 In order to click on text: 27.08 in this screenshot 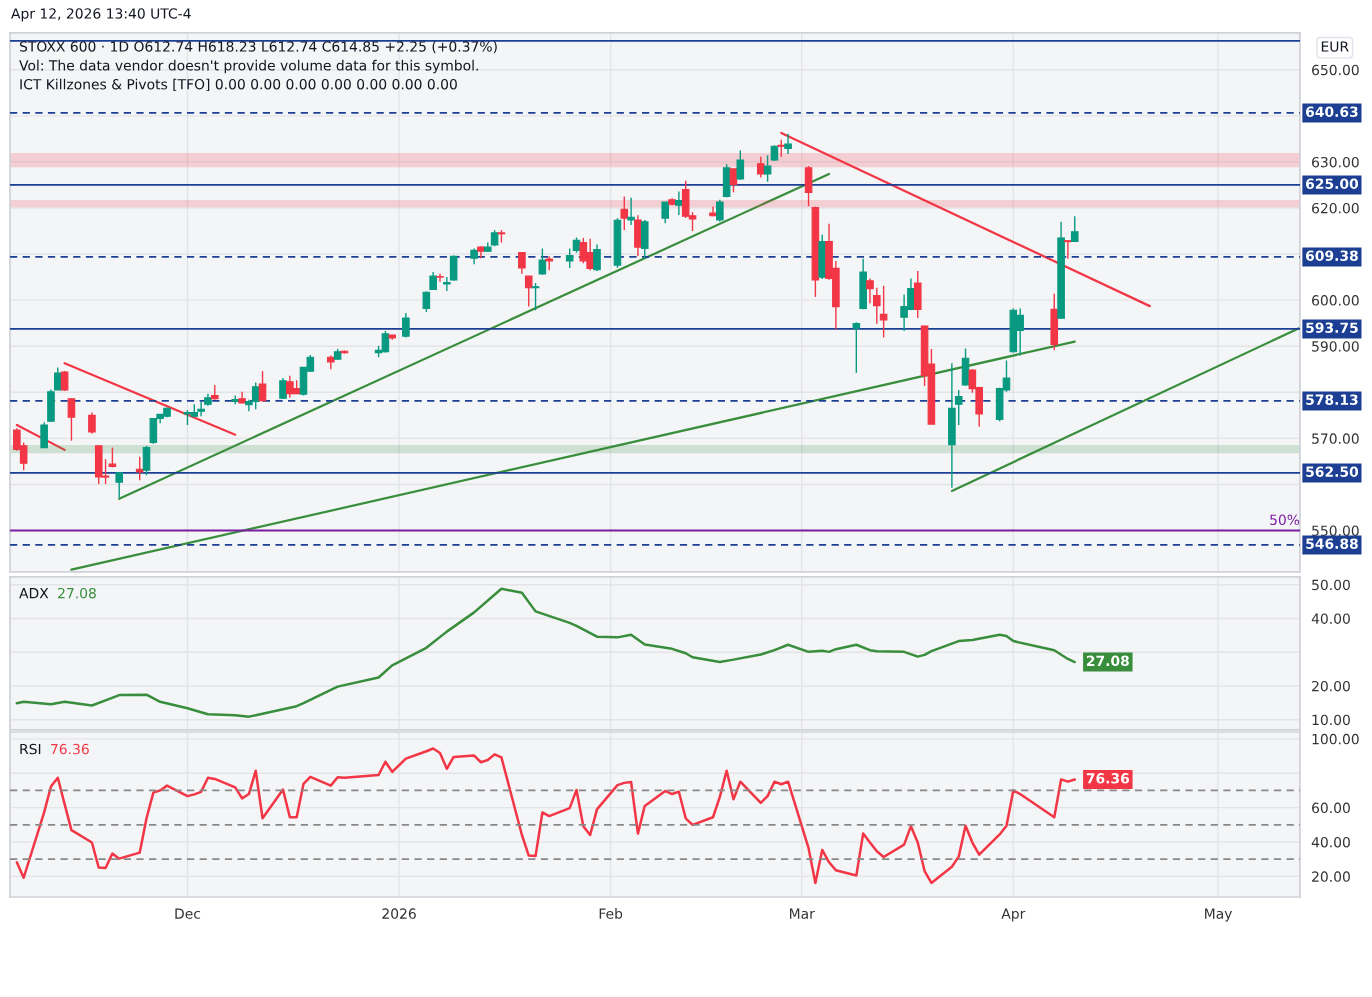, I will do `click(77, 593)`.